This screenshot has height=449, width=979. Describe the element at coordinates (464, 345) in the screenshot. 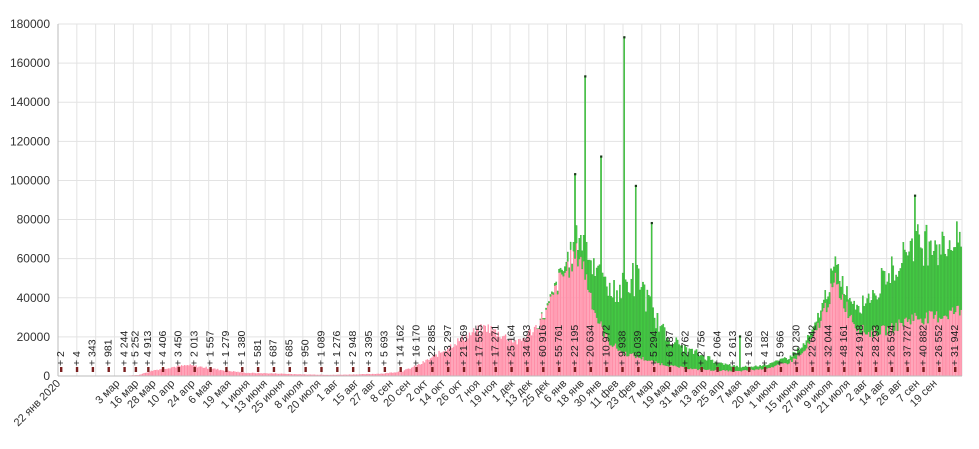

I see `annotation-label: + 21 369` at that location.